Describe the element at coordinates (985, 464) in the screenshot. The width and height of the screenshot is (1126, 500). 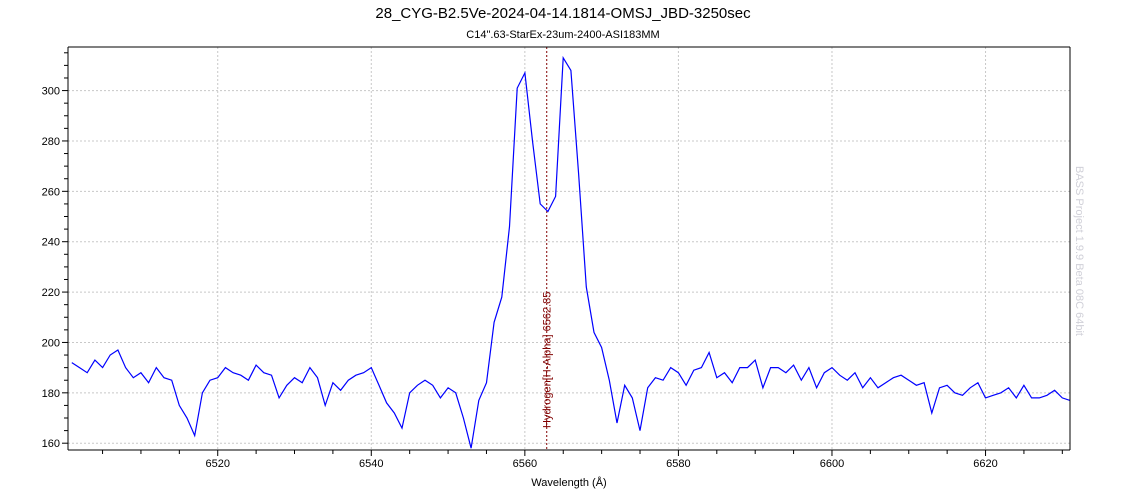
I see `x-tick-label: 6620` at that location.